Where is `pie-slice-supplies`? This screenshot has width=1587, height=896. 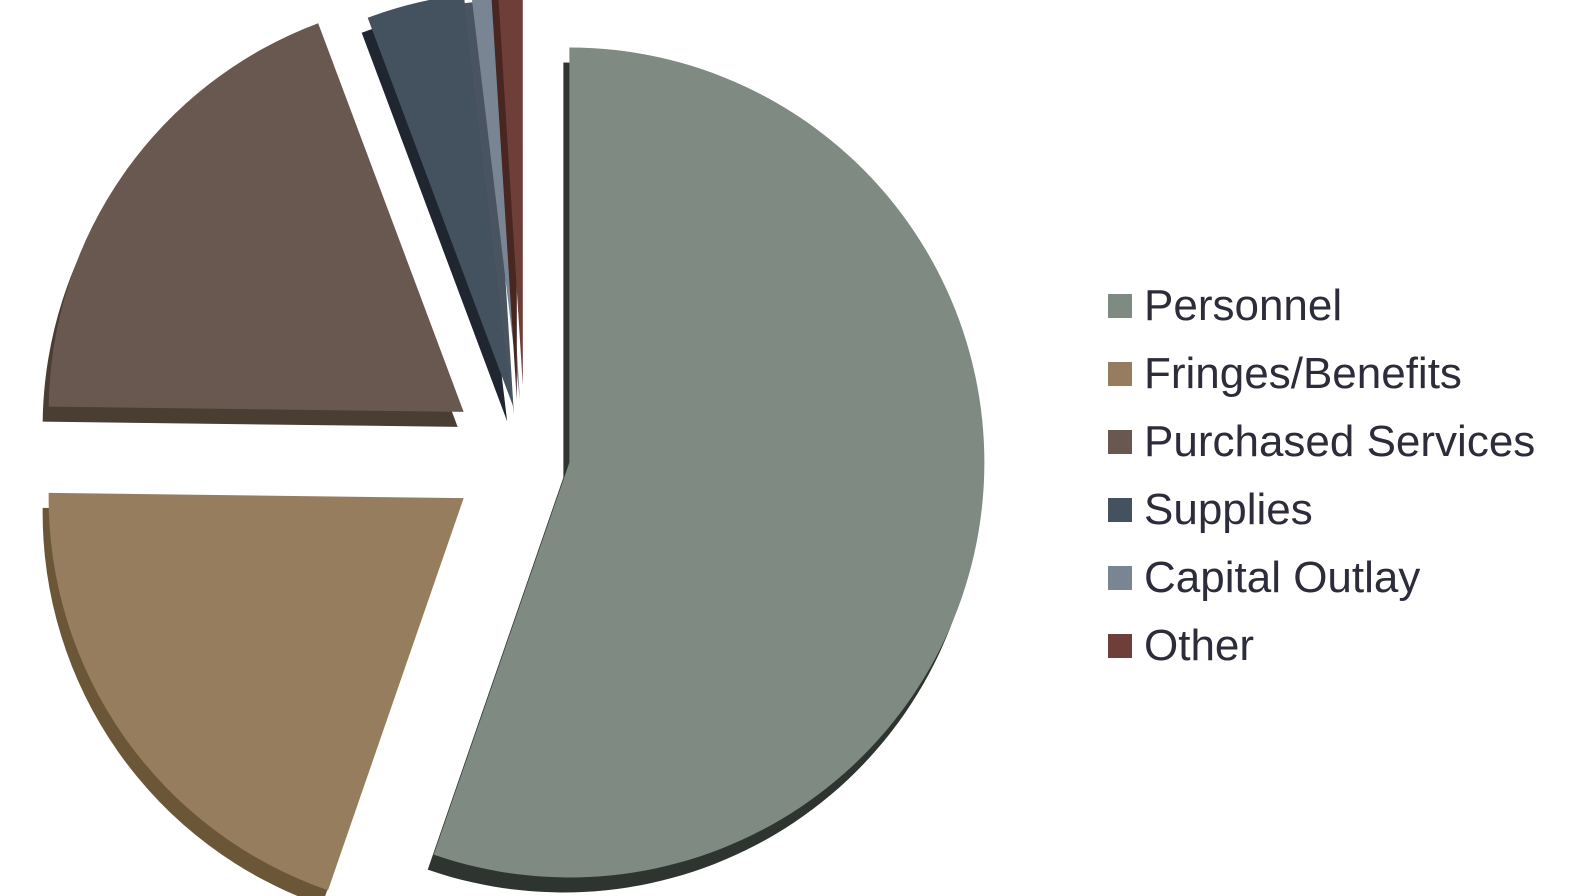
pie-slice-supplies is located at coordinates (437, 211).